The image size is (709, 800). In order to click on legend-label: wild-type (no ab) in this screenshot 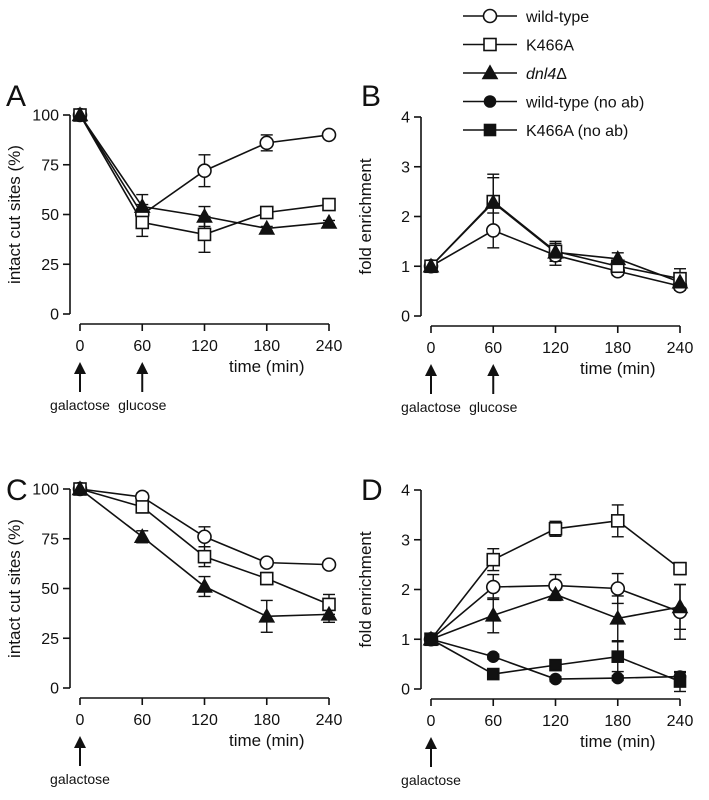, I will do `click(584, 103)`.